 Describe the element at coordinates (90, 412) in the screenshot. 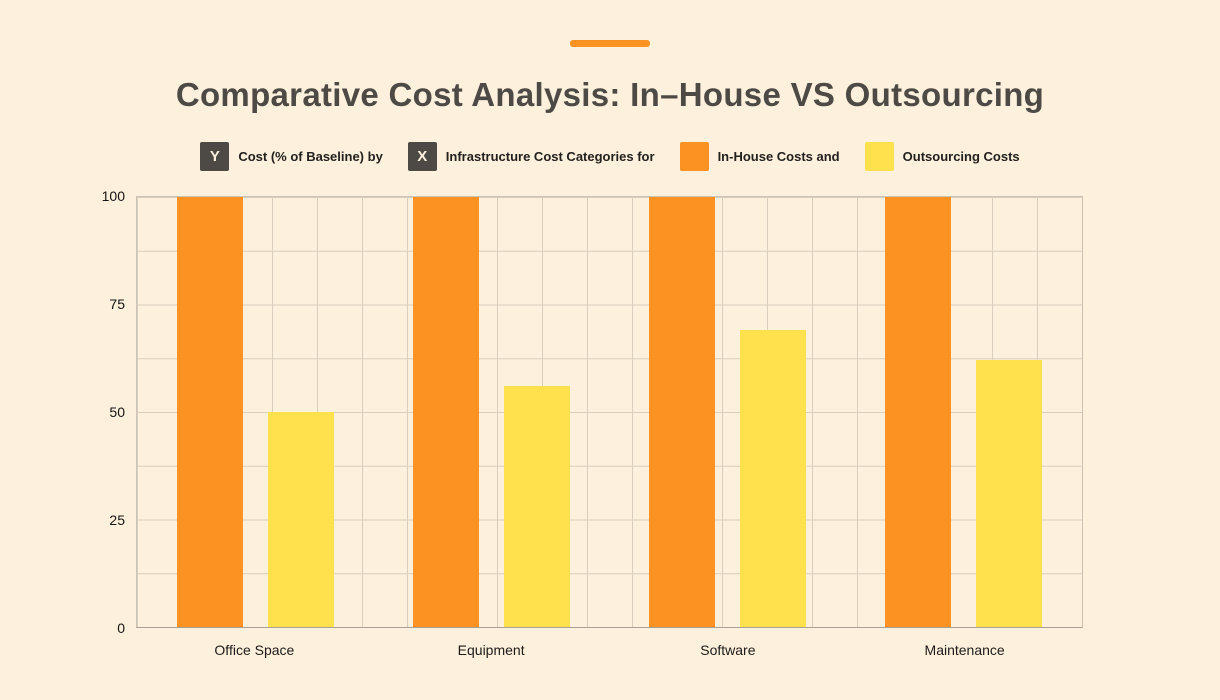

I see `y-axis: 100 75 50 25 0` at that location.